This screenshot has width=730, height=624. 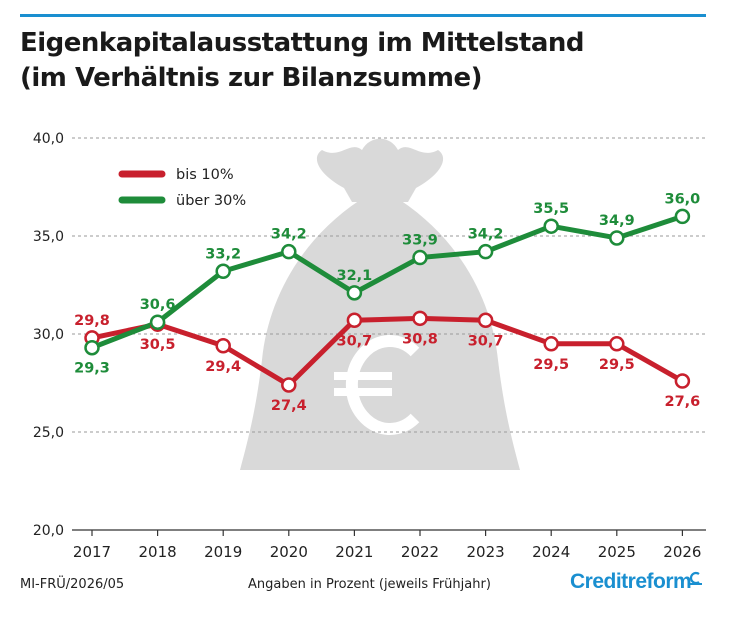 I want to click on data-label: 29,4, so click(x=223, y=367).